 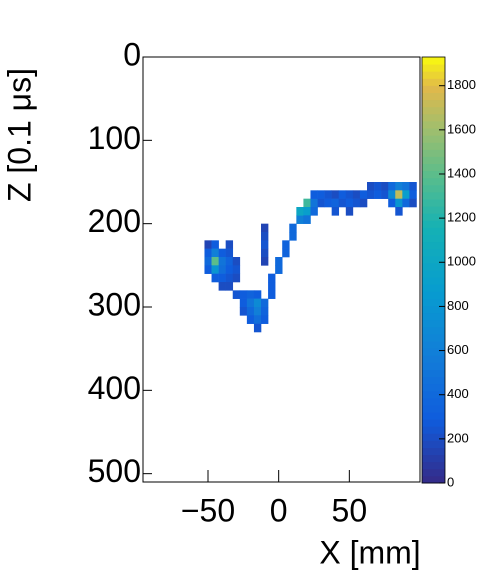 I want to click on color-bar-tick-label: 600, so click(x=458, y=349).